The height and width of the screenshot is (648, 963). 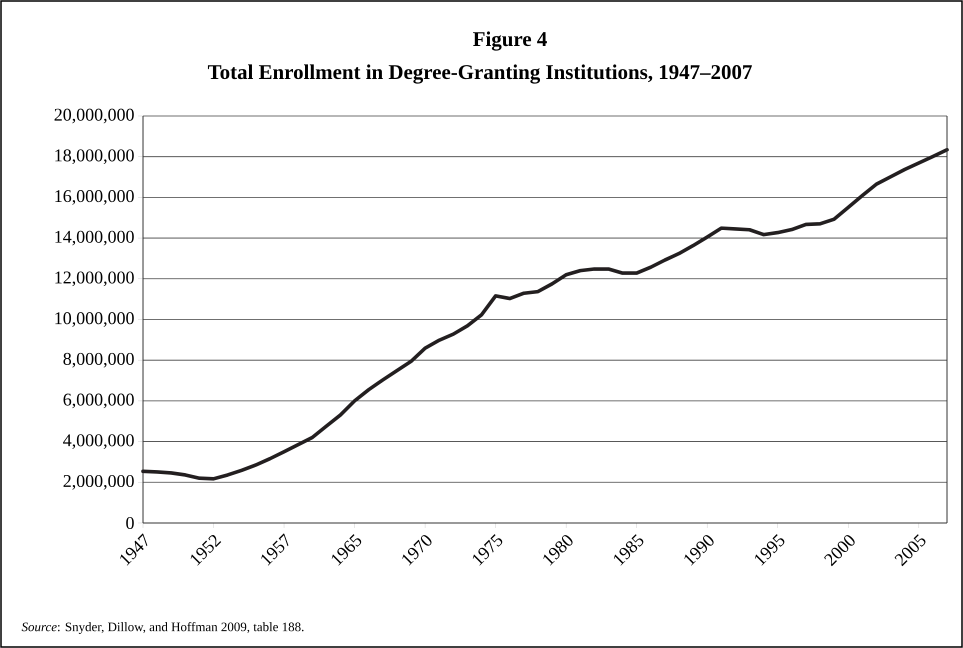 I want to click on y-tick-label: 20,000,000, so click(x=94, y=116).